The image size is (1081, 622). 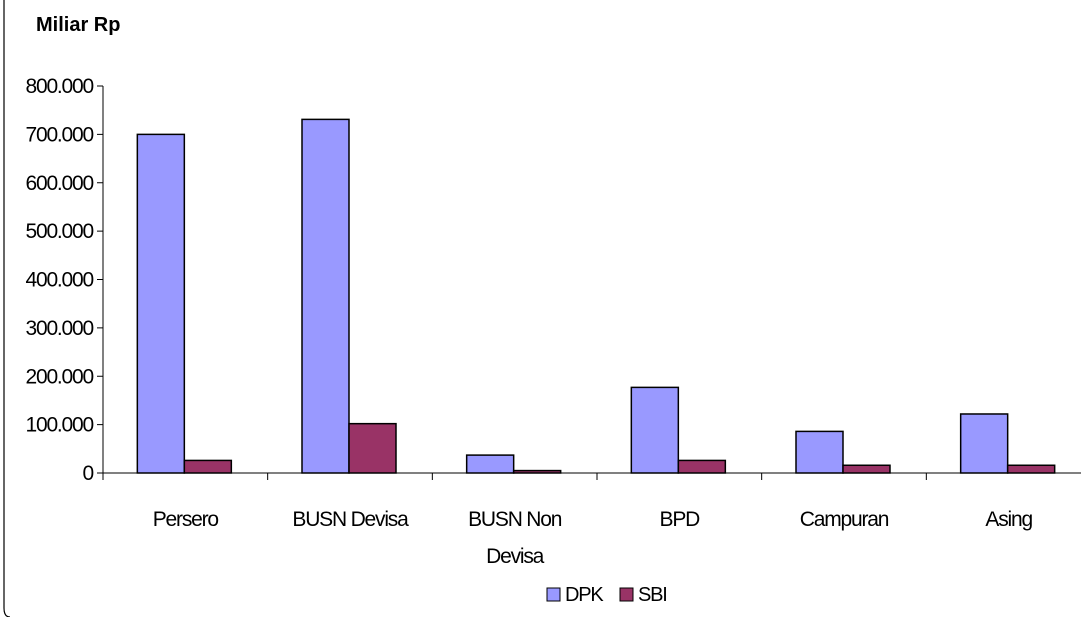 I want to click on bar-dpk-persero, so click(x=161, y=303).